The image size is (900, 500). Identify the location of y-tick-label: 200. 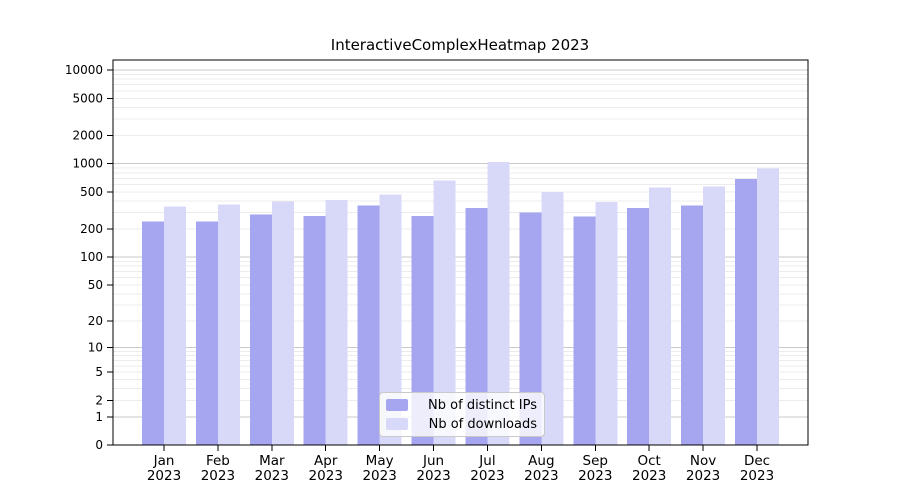
(91, 229).